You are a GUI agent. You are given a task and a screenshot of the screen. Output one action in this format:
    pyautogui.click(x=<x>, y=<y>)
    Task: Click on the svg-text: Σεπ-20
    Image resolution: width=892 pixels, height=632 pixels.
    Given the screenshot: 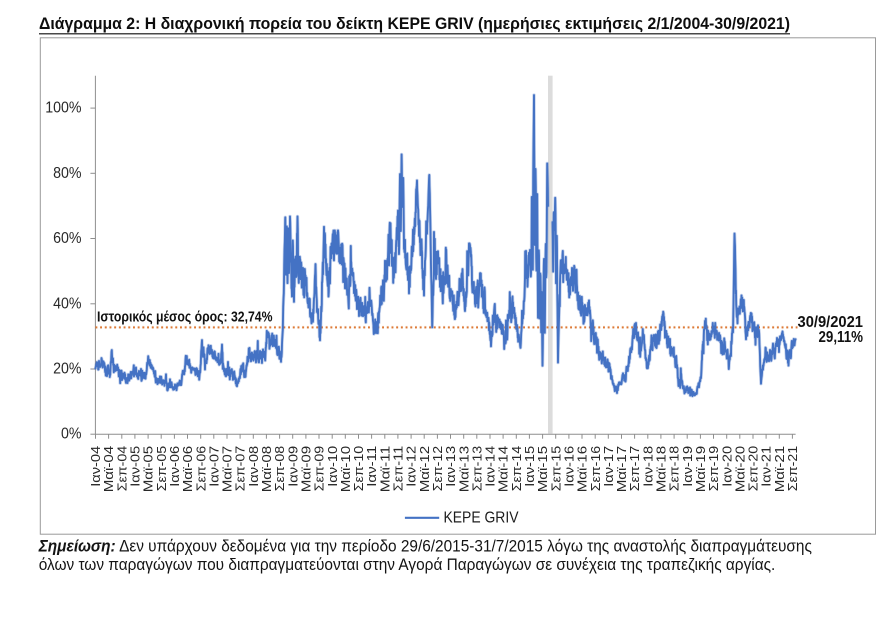 What is the action you would take?
    pyautogui.click(x=754, y=469)
    